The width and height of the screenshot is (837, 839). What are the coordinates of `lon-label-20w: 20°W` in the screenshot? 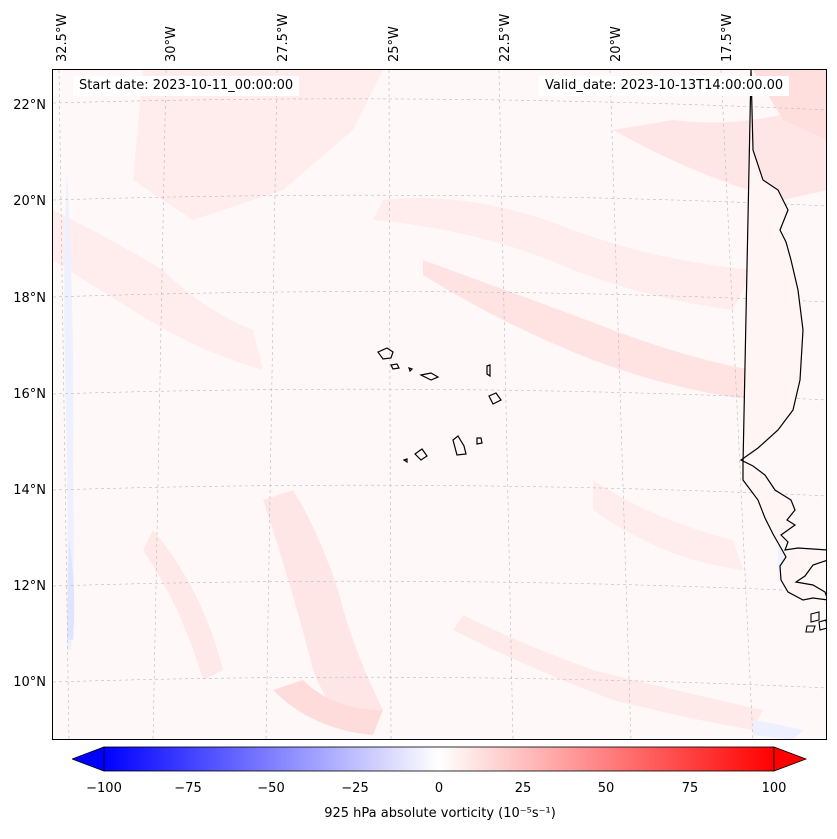 It's located at (616, 44).